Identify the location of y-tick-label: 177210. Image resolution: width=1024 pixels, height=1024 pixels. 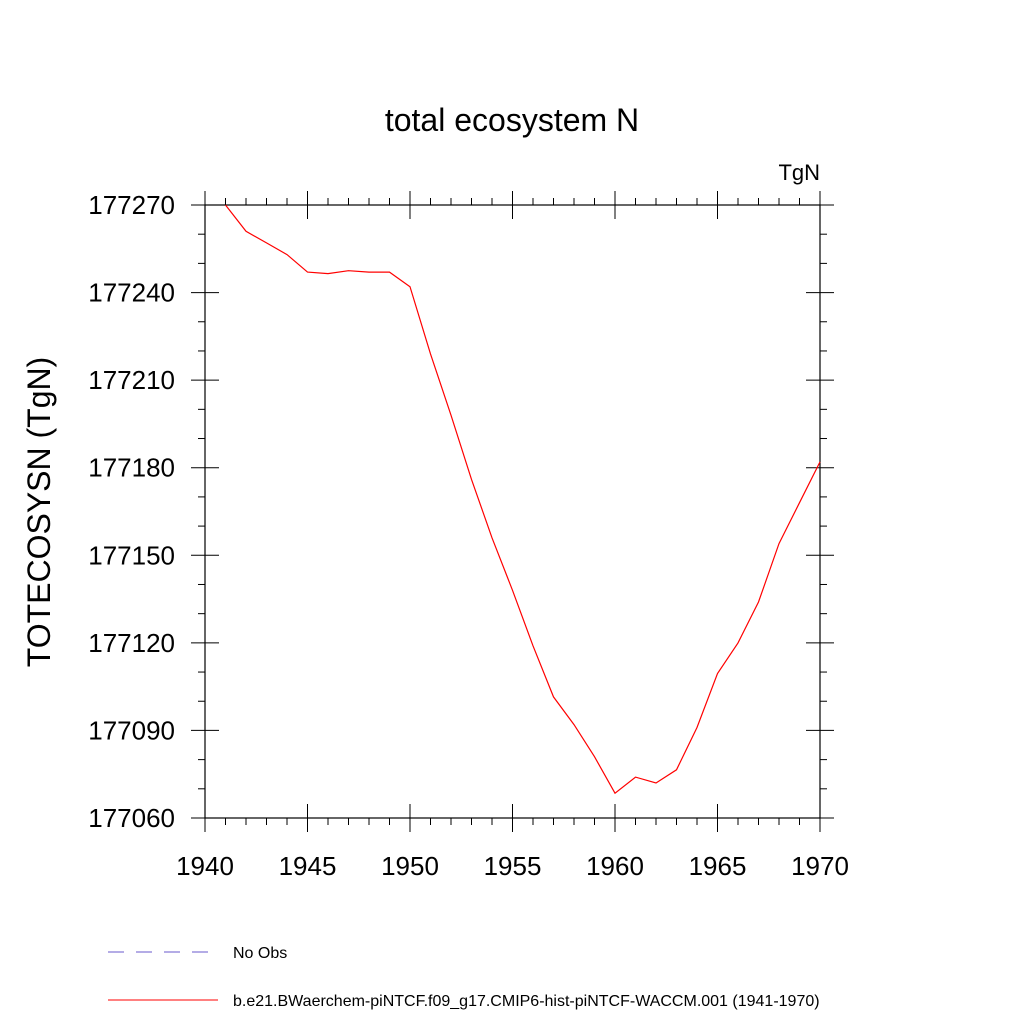
(131, 380).